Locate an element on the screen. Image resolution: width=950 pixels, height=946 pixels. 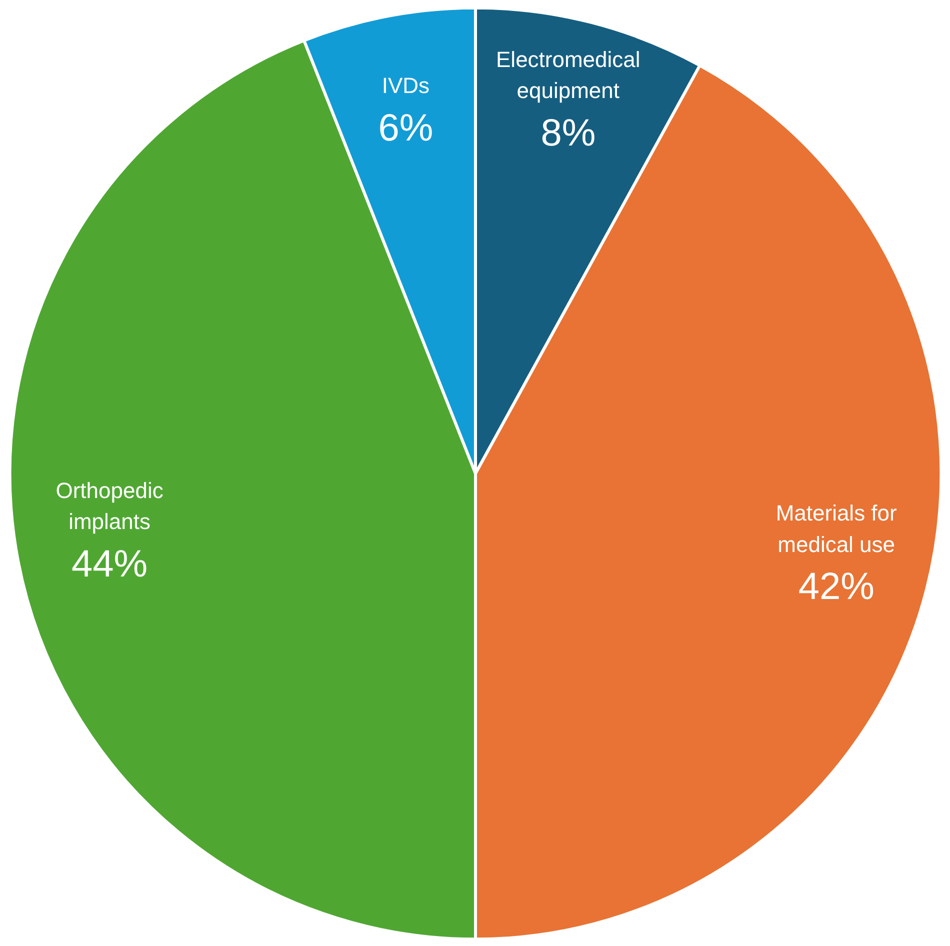
data-label: 44% is located at coordinates (110, 564).